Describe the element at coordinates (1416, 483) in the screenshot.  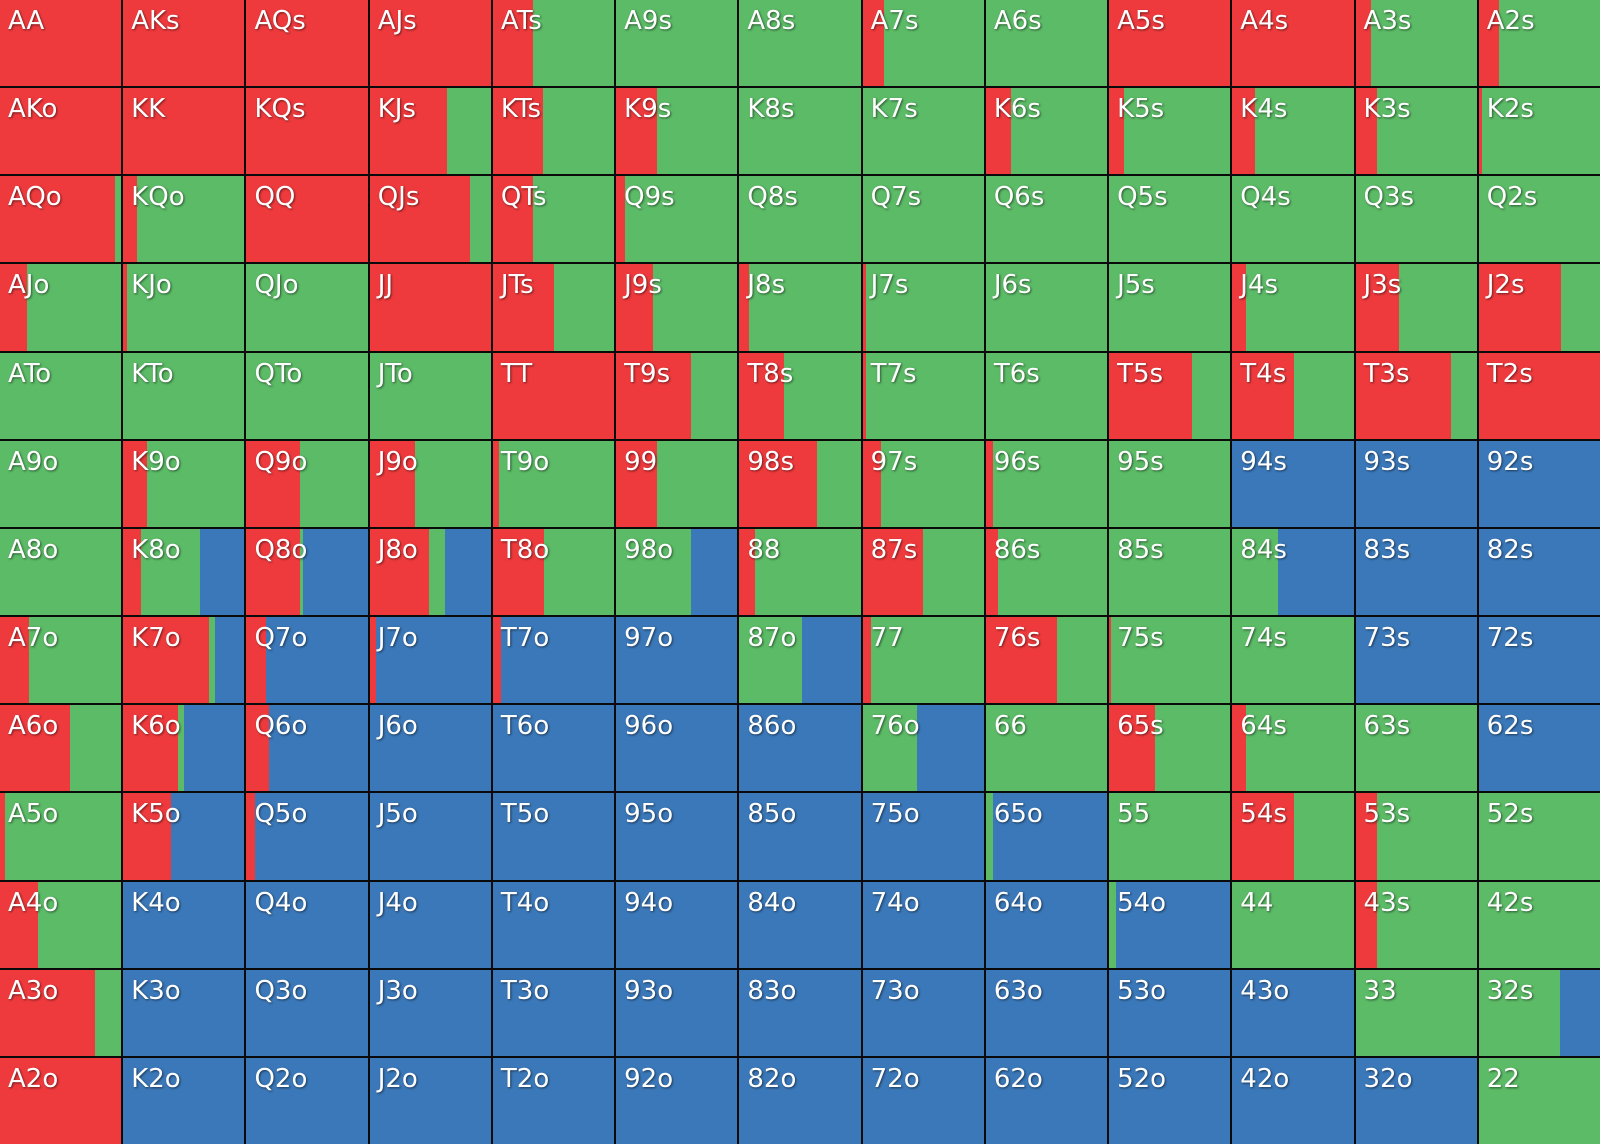
I see `hand-cell-93s: 93s` at that location.